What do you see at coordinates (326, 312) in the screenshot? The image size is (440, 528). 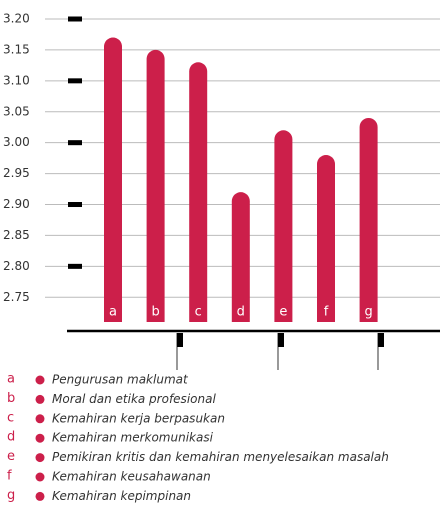 I see `bar-label: f` at bounding box center [326, 312].